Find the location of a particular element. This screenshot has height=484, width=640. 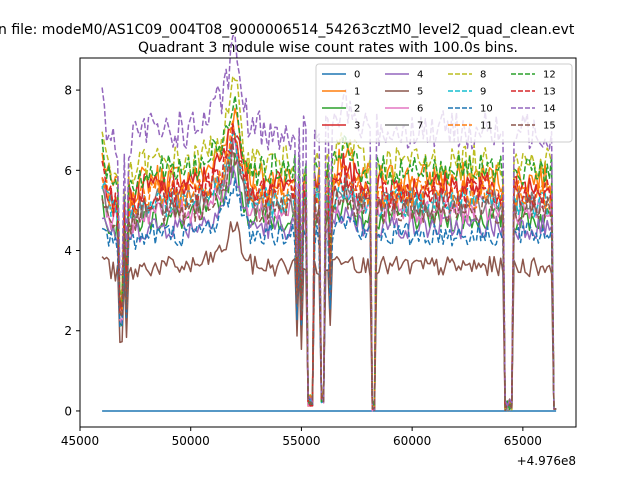

legend-label-4: 4 is located at coordinates (420, 75).